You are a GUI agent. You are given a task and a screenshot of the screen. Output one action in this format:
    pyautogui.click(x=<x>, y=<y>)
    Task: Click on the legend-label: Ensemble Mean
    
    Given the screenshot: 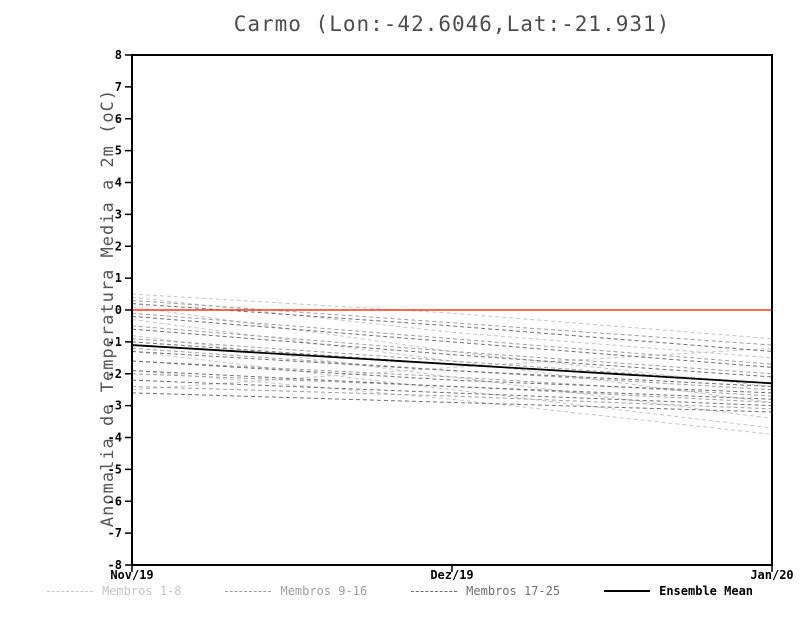 What is the action you would take?
    pyautogui.click(x=706, y=591)
    